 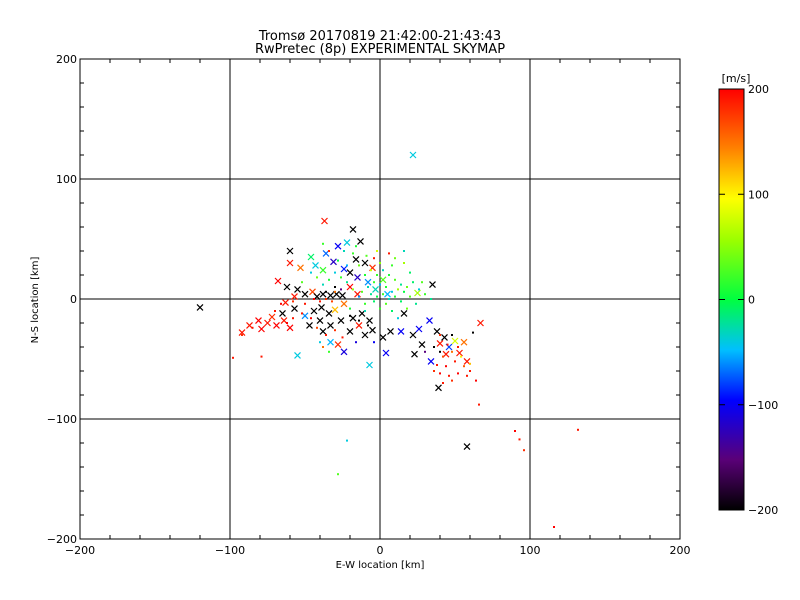 What do you see at coordinates (66, 59) in the screenshot?
I see `y-tick-label: 200` at bounding box center [66, 59].